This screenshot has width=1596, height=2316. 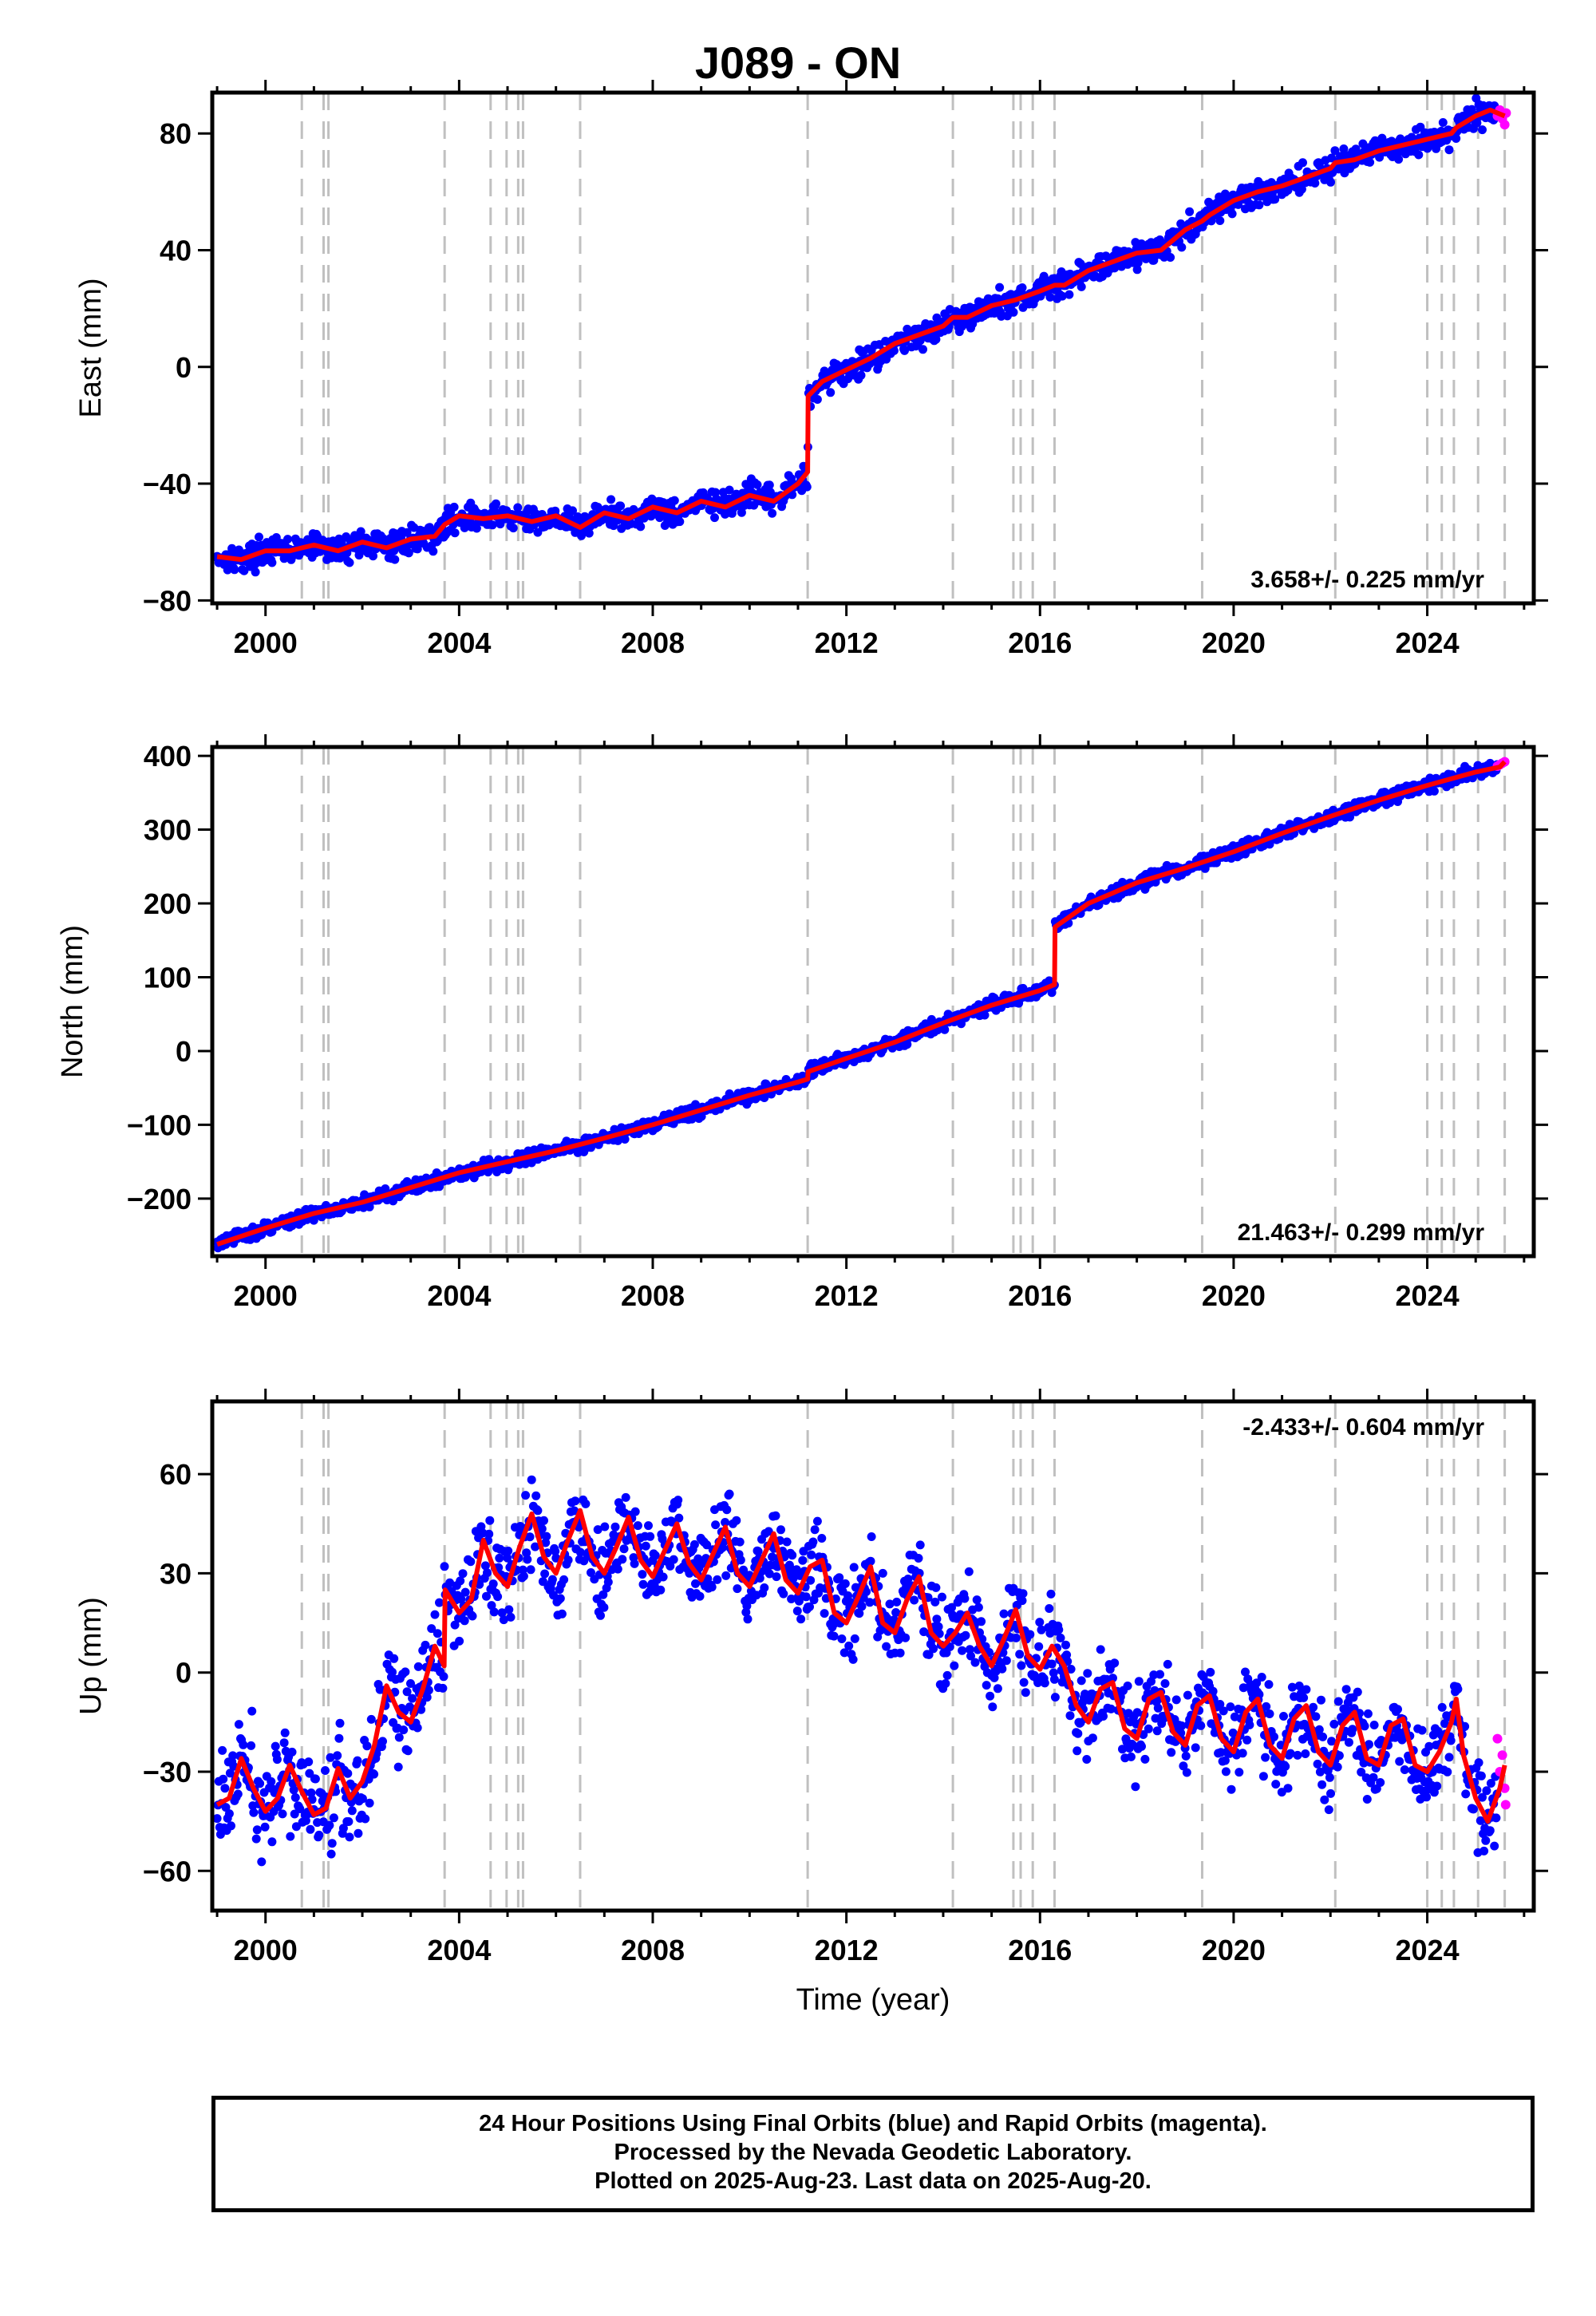 I want to click on rapid-orbit-point, so click(x=1504, y=125).